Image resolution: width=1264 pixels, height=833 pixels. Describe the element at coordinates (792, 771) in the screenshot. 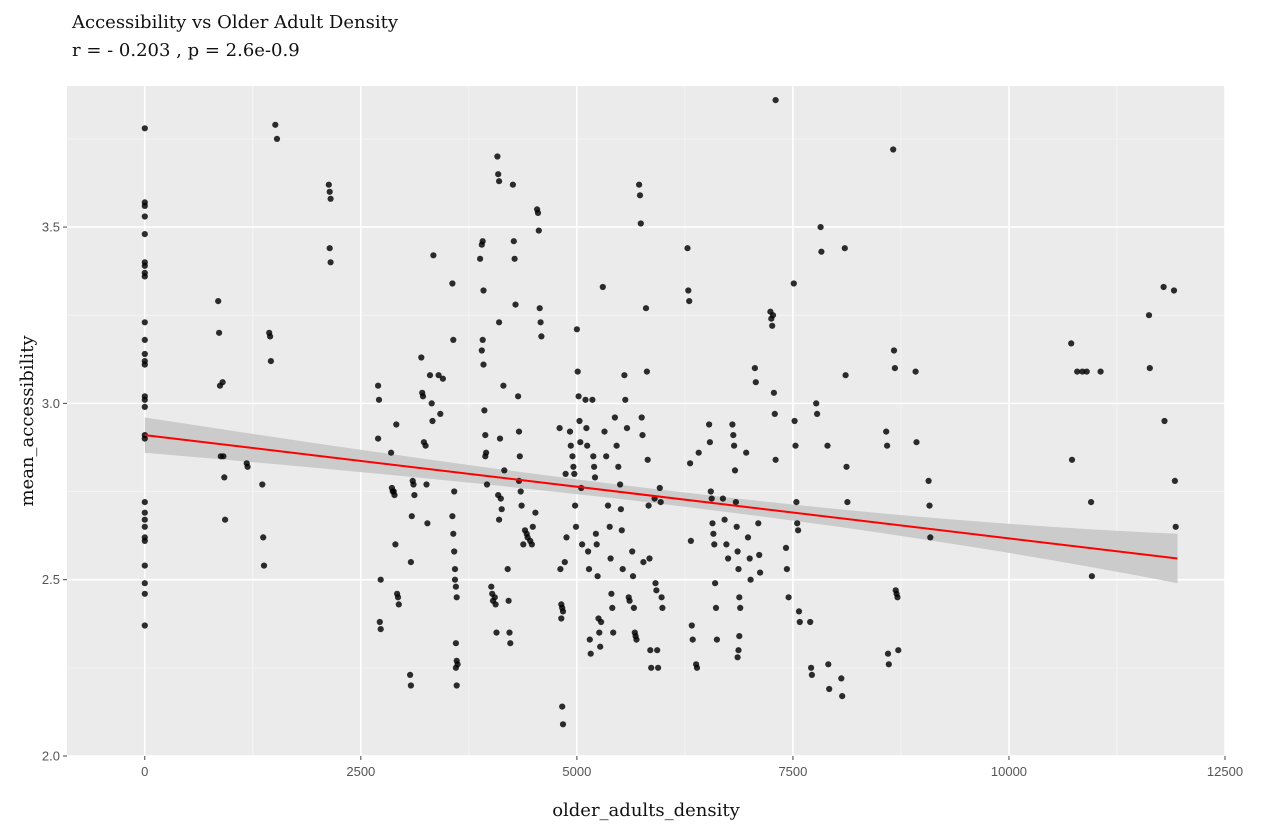

I see `x-tick-label: 7500` at that location.